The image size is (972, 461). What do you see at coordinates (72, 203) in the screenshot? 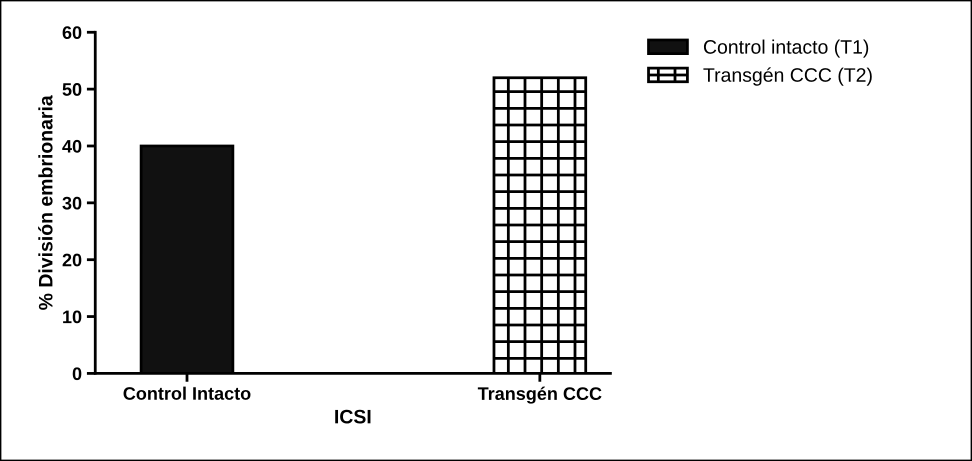
I see `y-tick-label: 30` at bounding box center [72, 203].